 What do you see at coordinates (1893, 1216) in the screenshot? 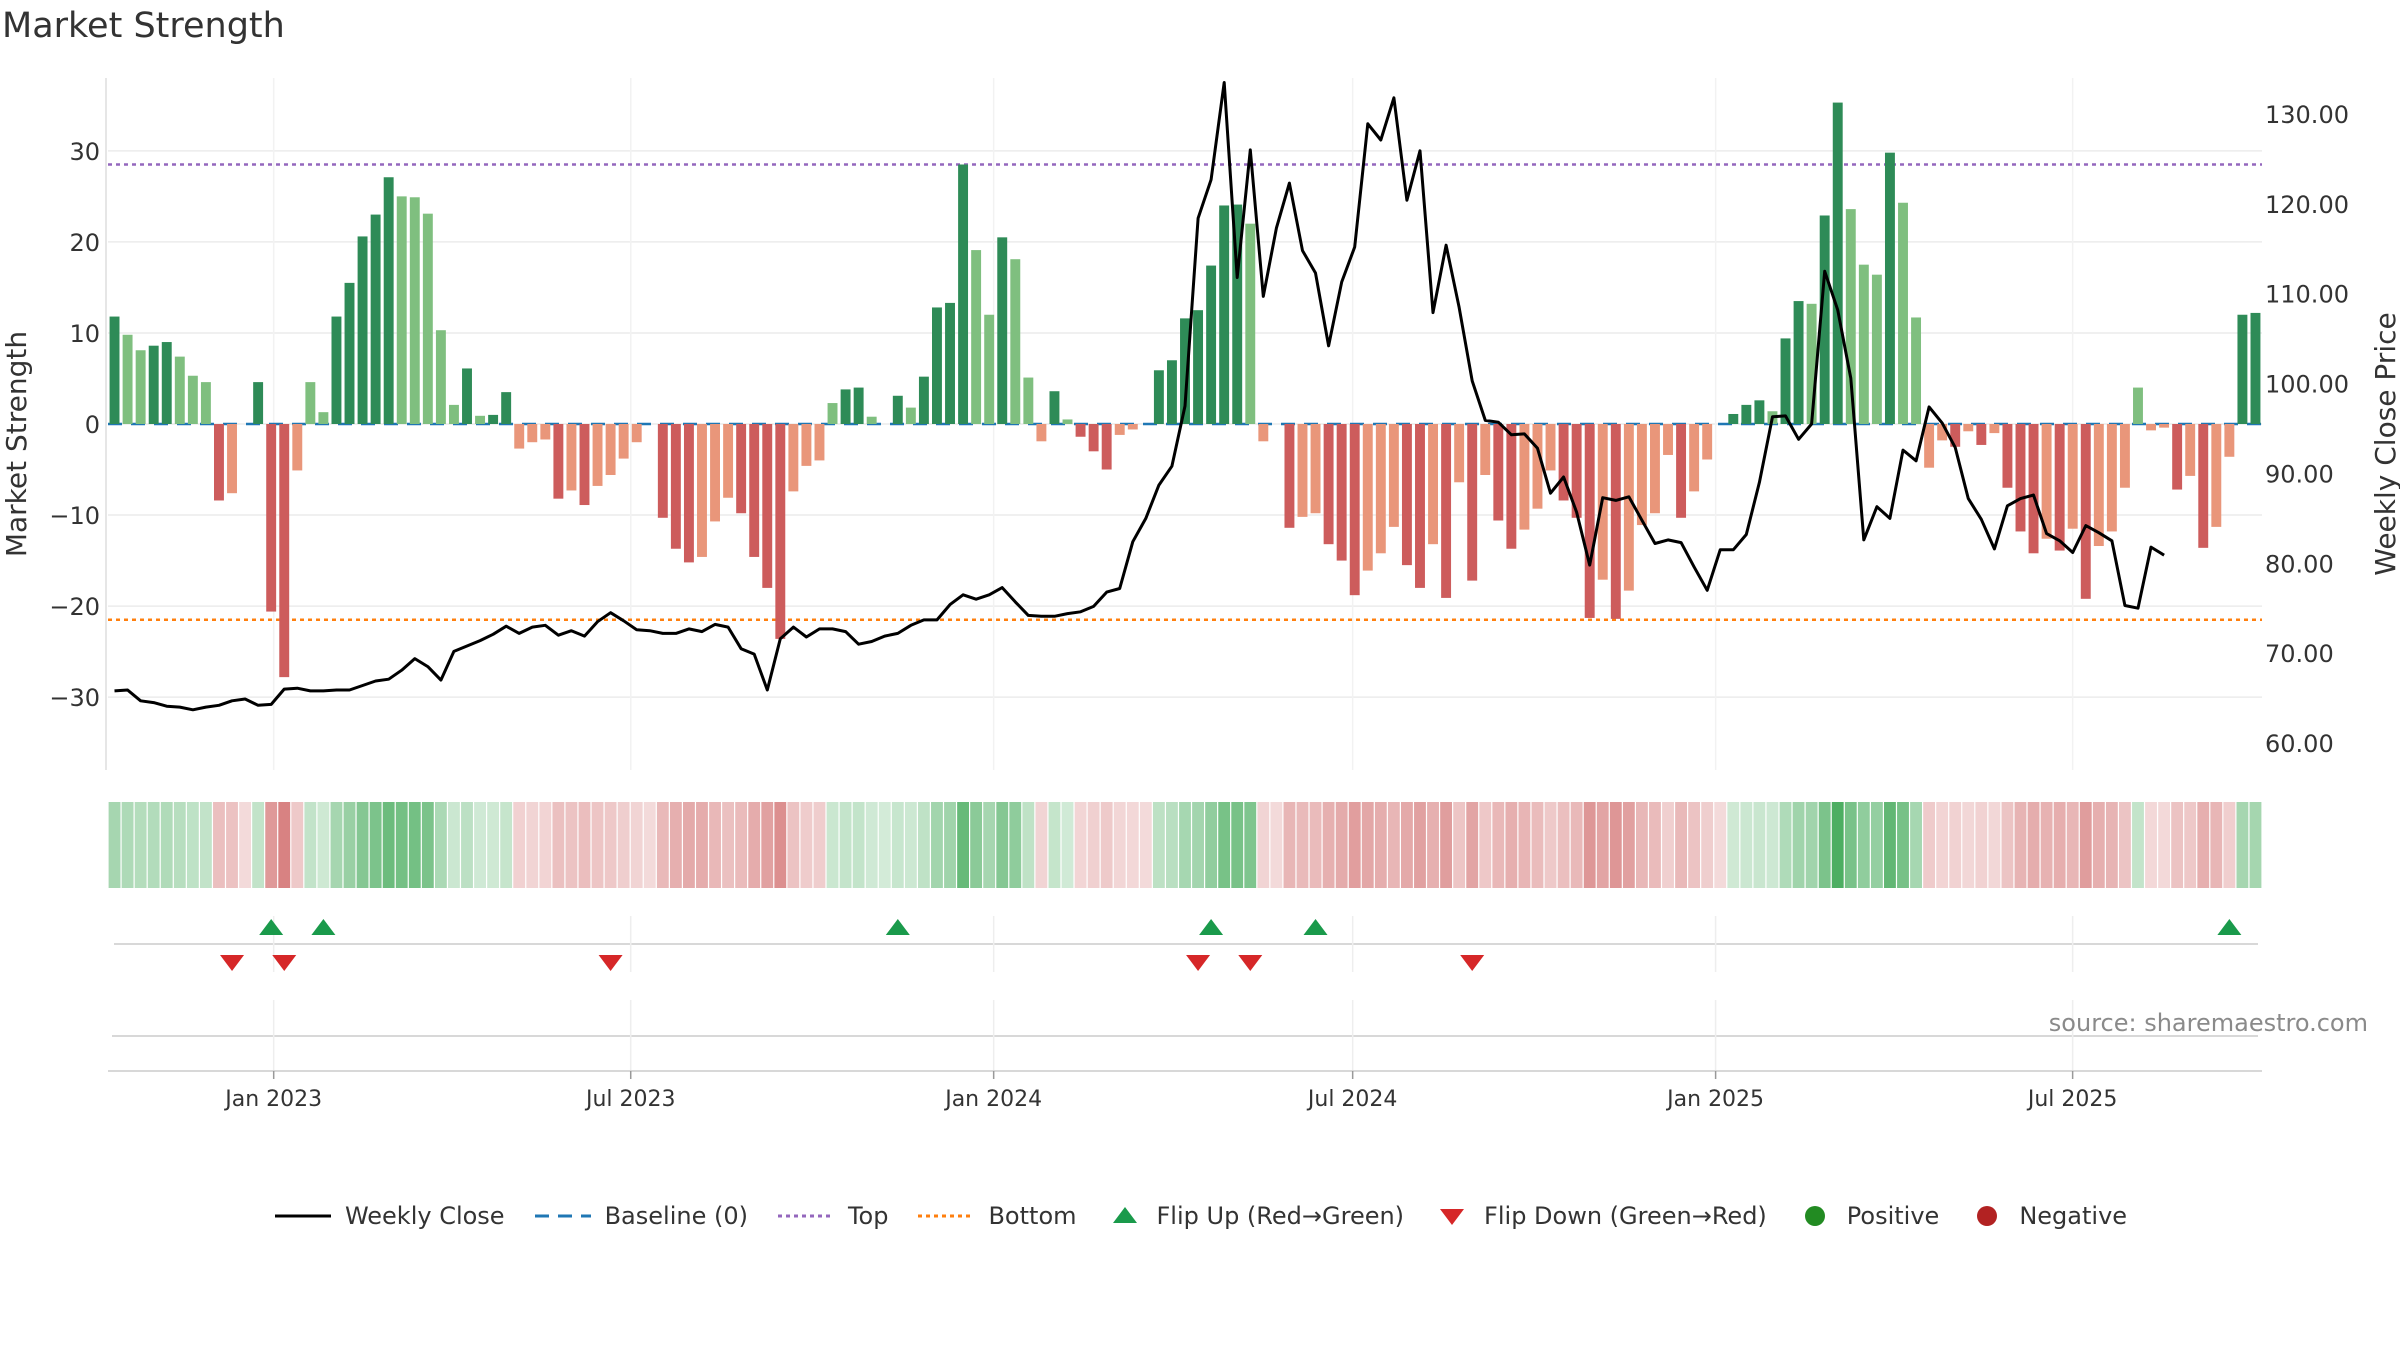
I see `legend-positive-label: Positive` at bounding box center [1893, 1216].